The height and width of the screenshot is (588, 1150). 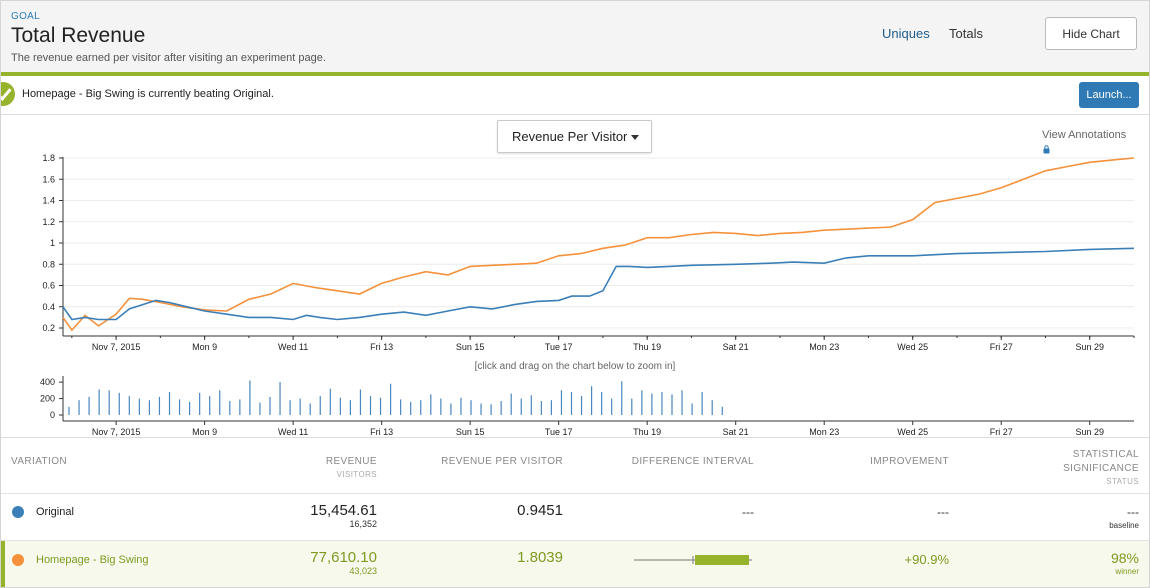 What do you see at coordinates (39, 461) in the screenshot?
I see `col-header-variation: VARIATION` at bounding box center [39, 461].